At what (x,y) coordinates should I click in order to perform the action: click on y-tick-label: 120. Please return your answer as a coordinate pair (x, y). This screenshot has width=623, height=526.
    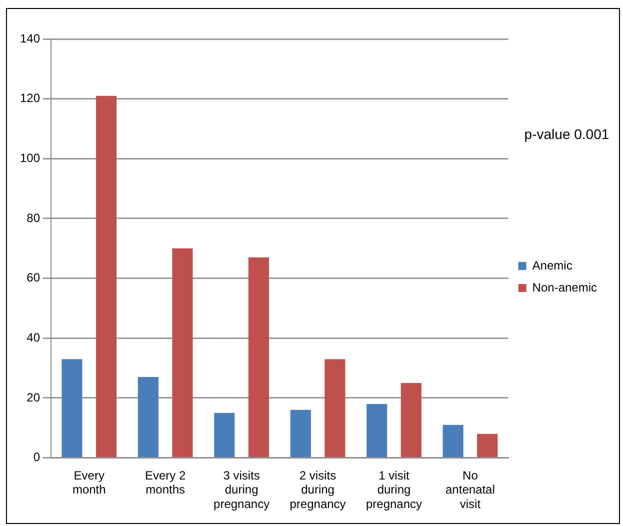
    Looking at the image, I should click on (30, 98).